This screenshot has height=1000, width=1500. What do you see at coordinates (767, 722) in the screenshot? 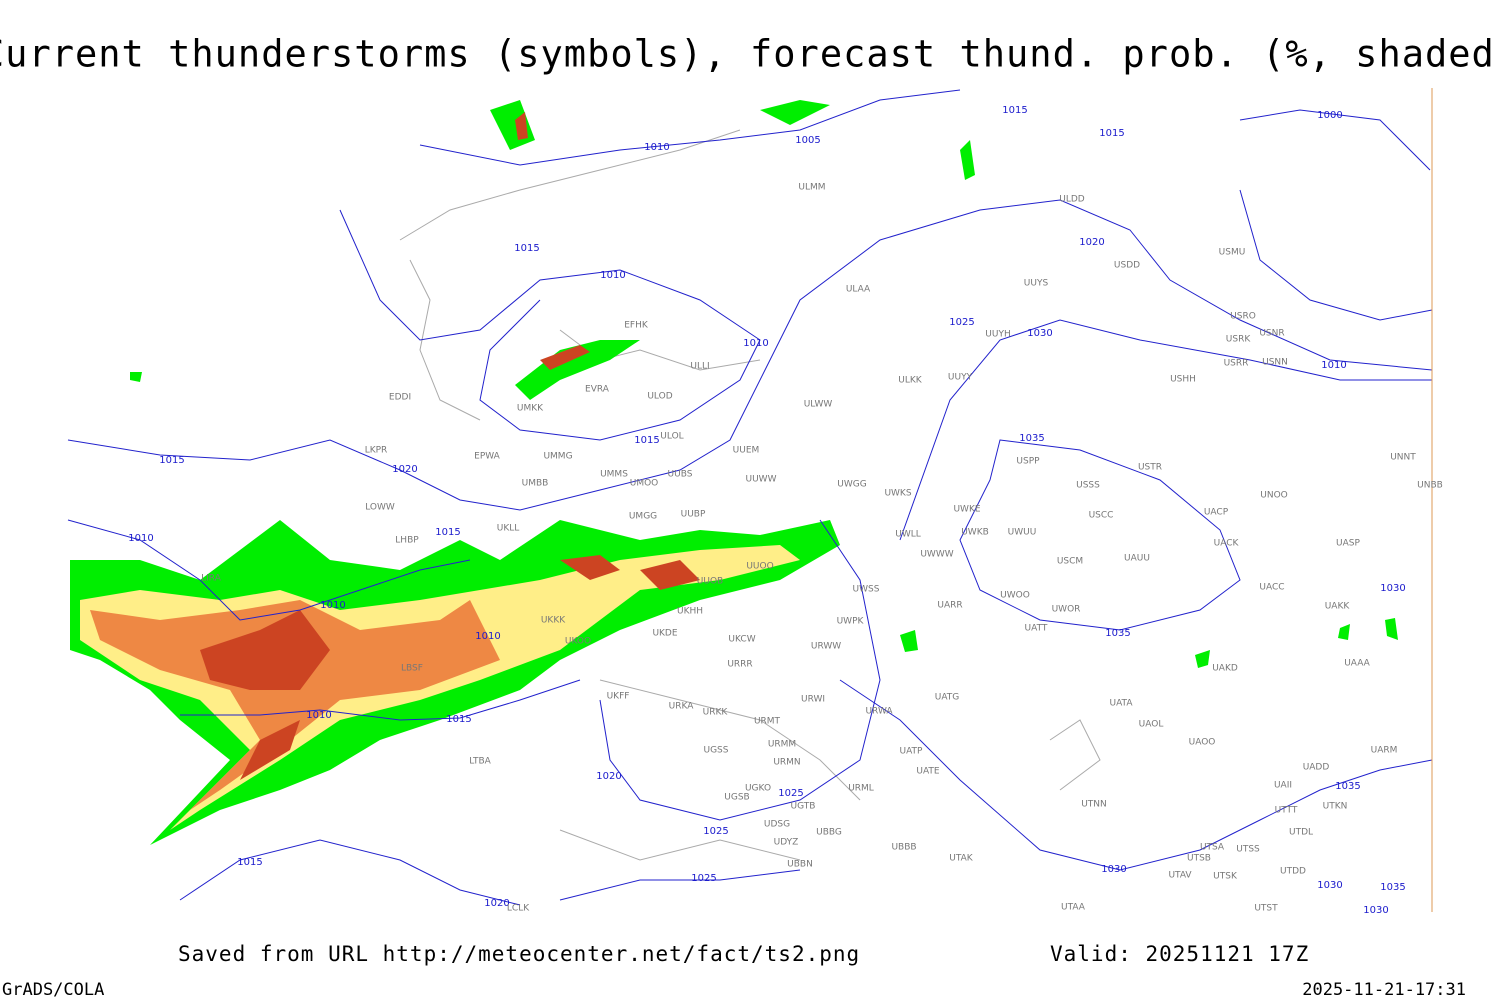
I see `station-label: URMT` at bounding box center [767, 722].